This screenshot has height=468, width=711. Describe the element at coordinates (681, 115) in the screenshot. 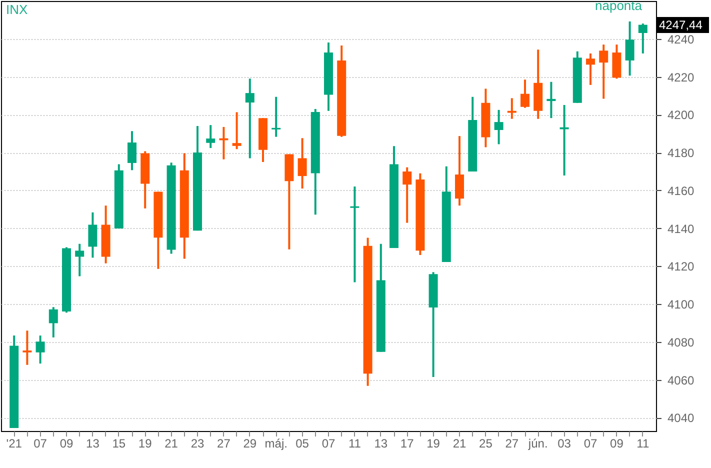

I see `y-tick-label: 4200` at that location.